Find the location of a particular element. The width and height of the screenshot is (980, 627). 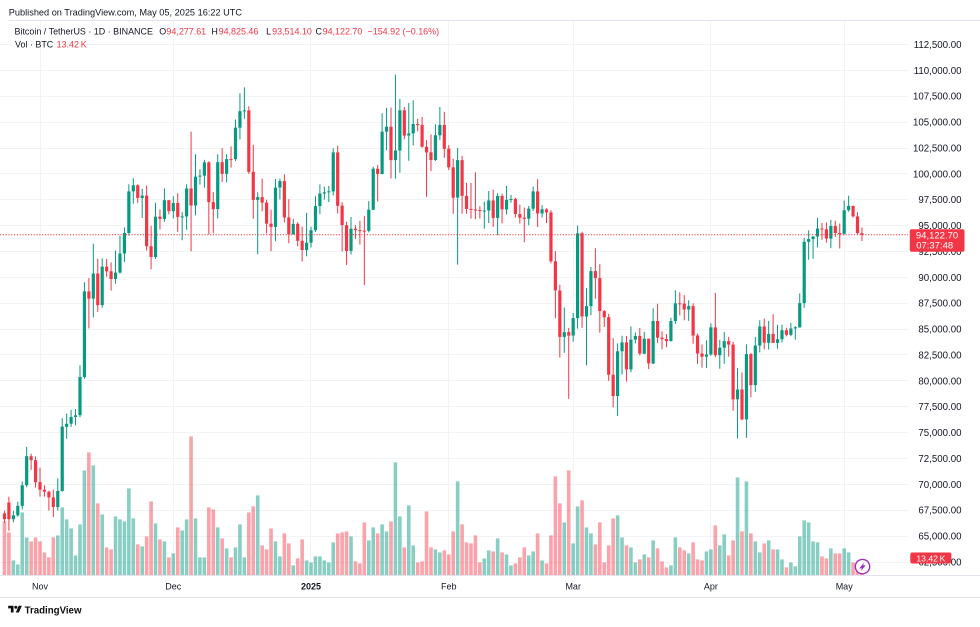

svg-text: 82,500.00 is located at coordinates (940, 355).